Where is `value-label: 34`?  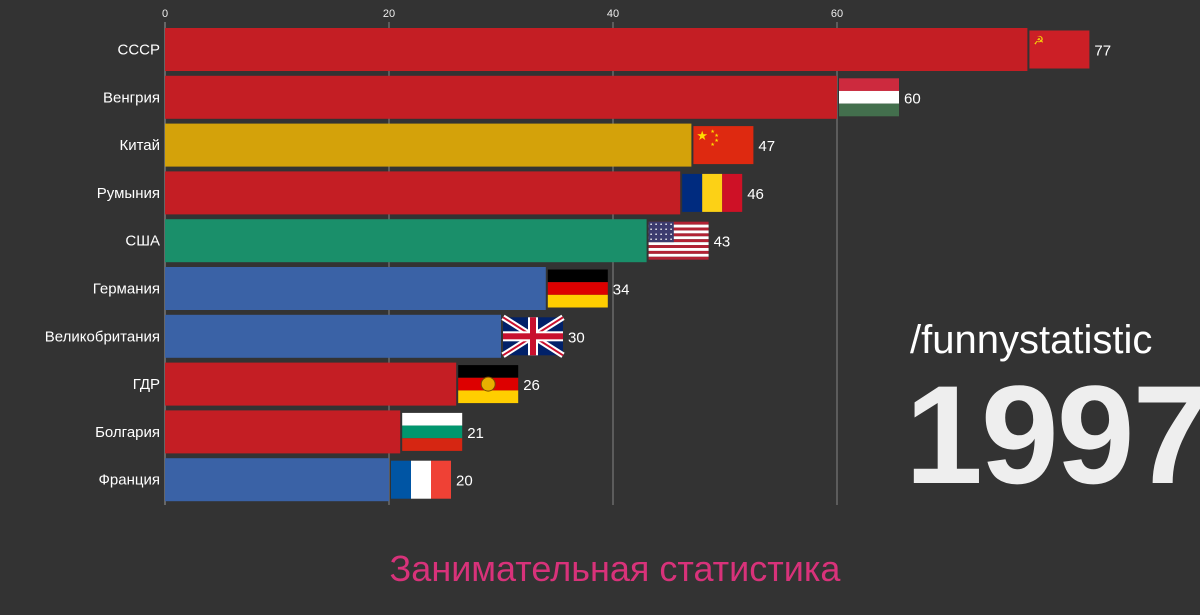
value-label: 34 is located at coordinates (621, 290).